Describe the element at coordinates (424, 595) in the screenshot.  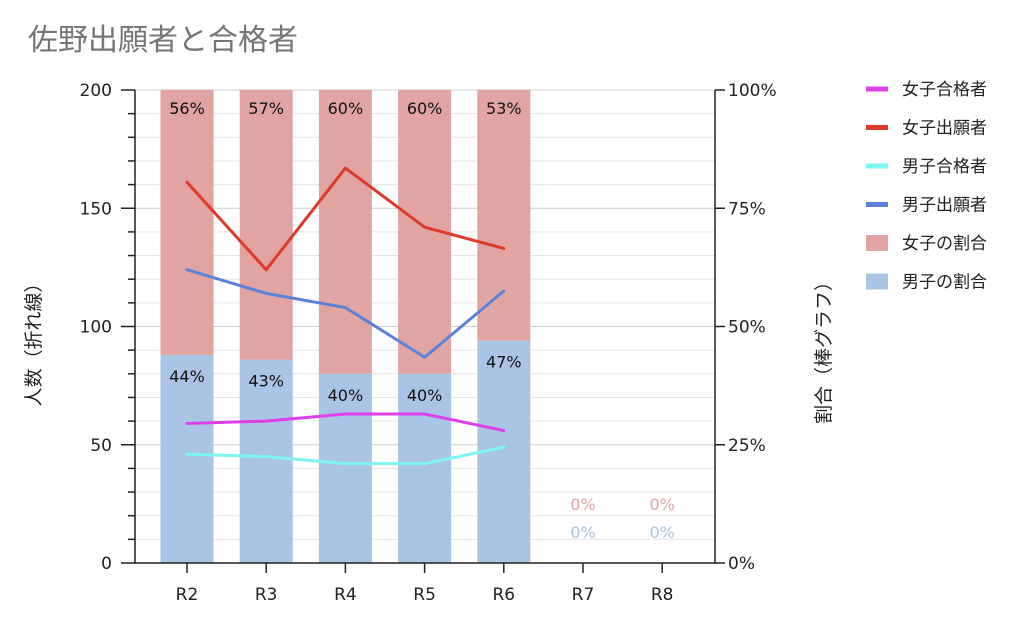
I see `x-axis-tick-label: R5` at that location.